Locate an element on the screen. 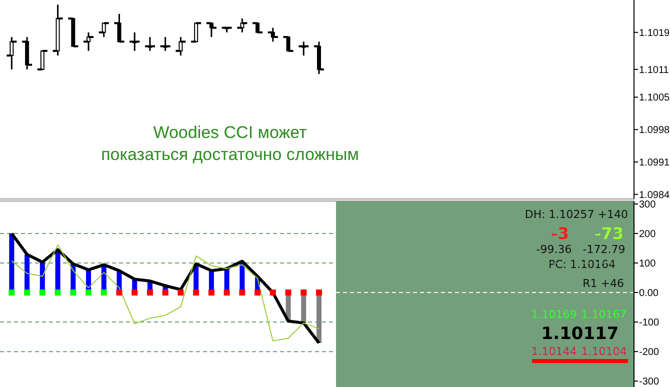 This screenshot has width=670, height=387. annotation: 1.10167 is located at coordinates (604, 314).